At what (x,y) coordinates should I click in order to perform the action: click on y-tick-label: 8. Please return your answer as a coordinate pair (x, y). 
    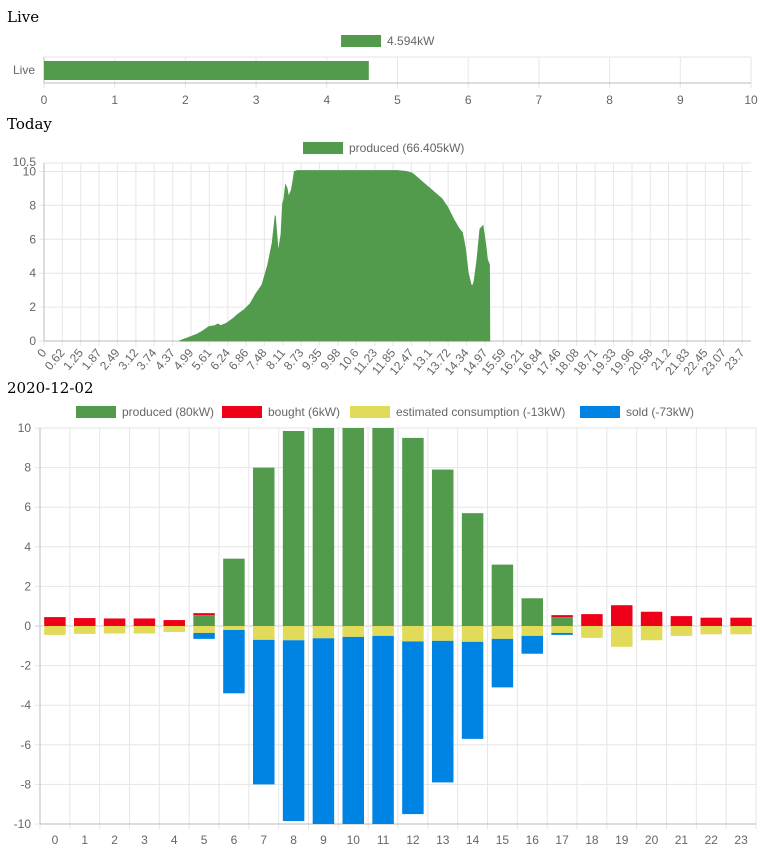
    Looking at the image, I should click on (27, 468).